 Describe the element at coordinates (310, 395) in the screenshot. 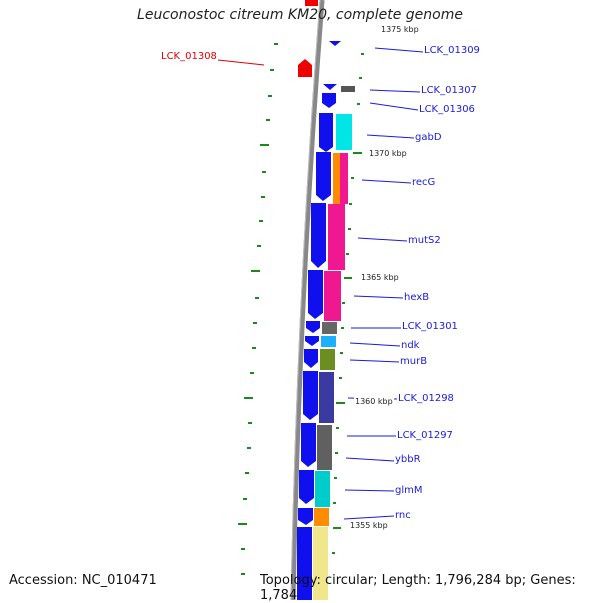

I see `gene-lck01298-arrow` at that location.